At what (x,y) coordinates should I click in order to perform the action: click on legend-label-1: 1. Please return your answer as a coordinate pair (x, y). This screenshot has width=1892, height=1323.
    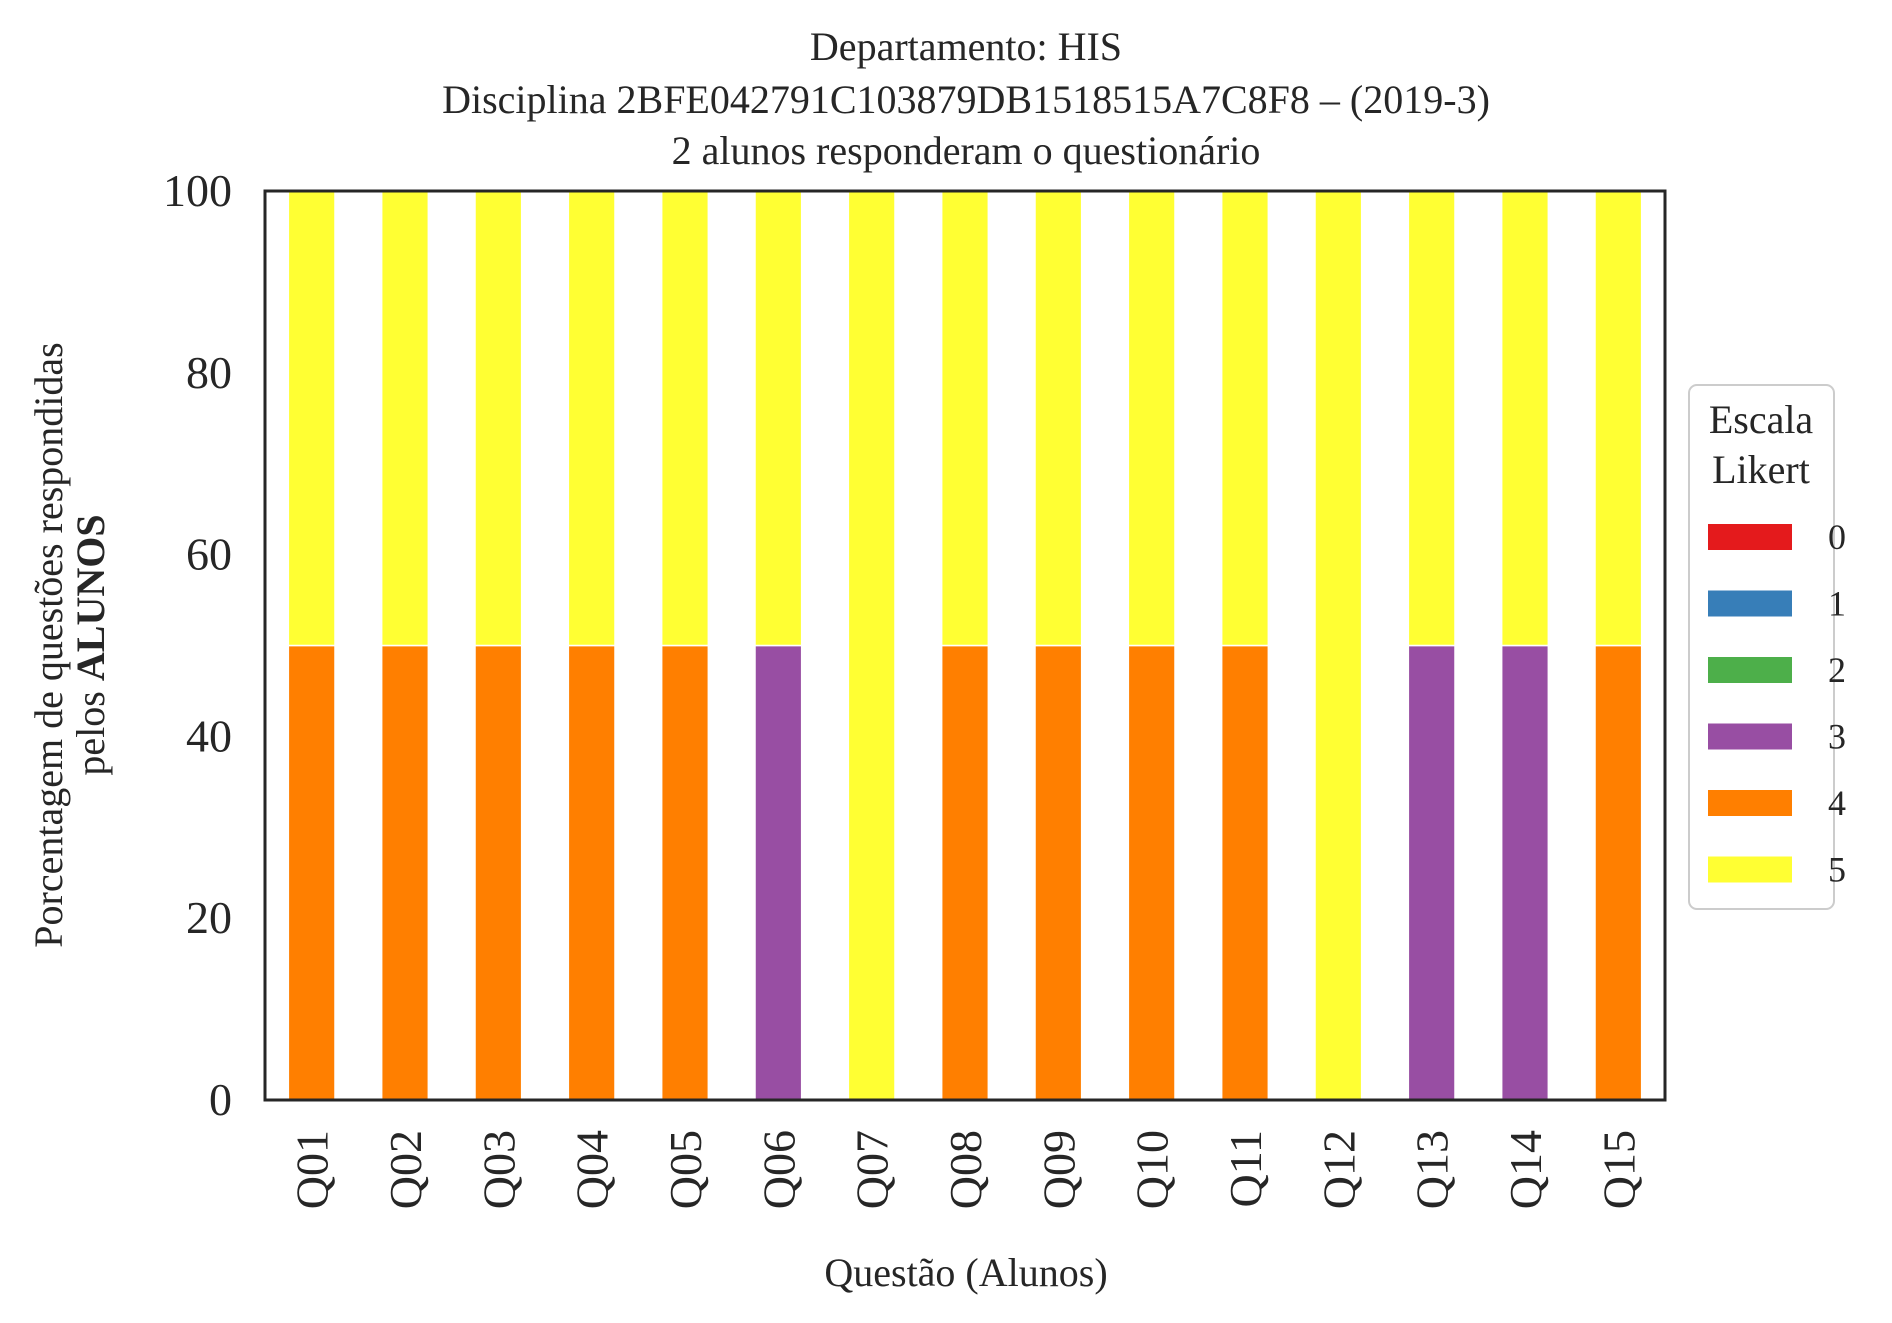
    Looking at the image, I should click on (1837, 604).